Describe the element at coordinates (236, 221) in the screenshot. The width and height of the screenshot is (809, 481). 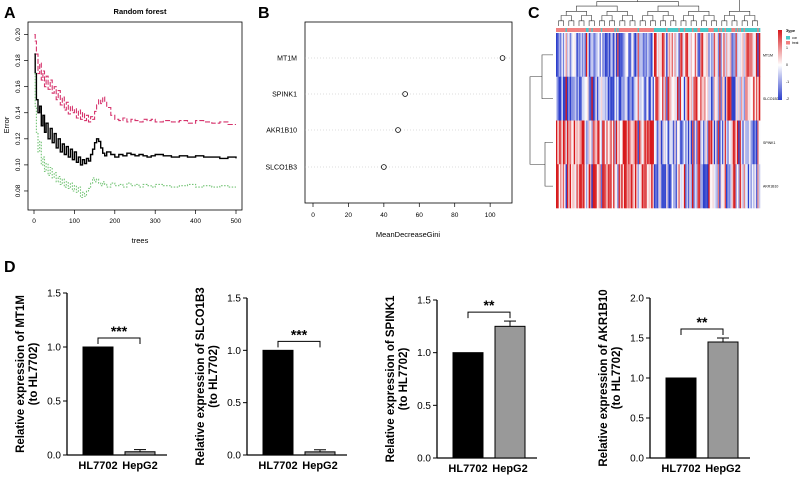
I see `chart-a-xtick-label: 500` at that location.